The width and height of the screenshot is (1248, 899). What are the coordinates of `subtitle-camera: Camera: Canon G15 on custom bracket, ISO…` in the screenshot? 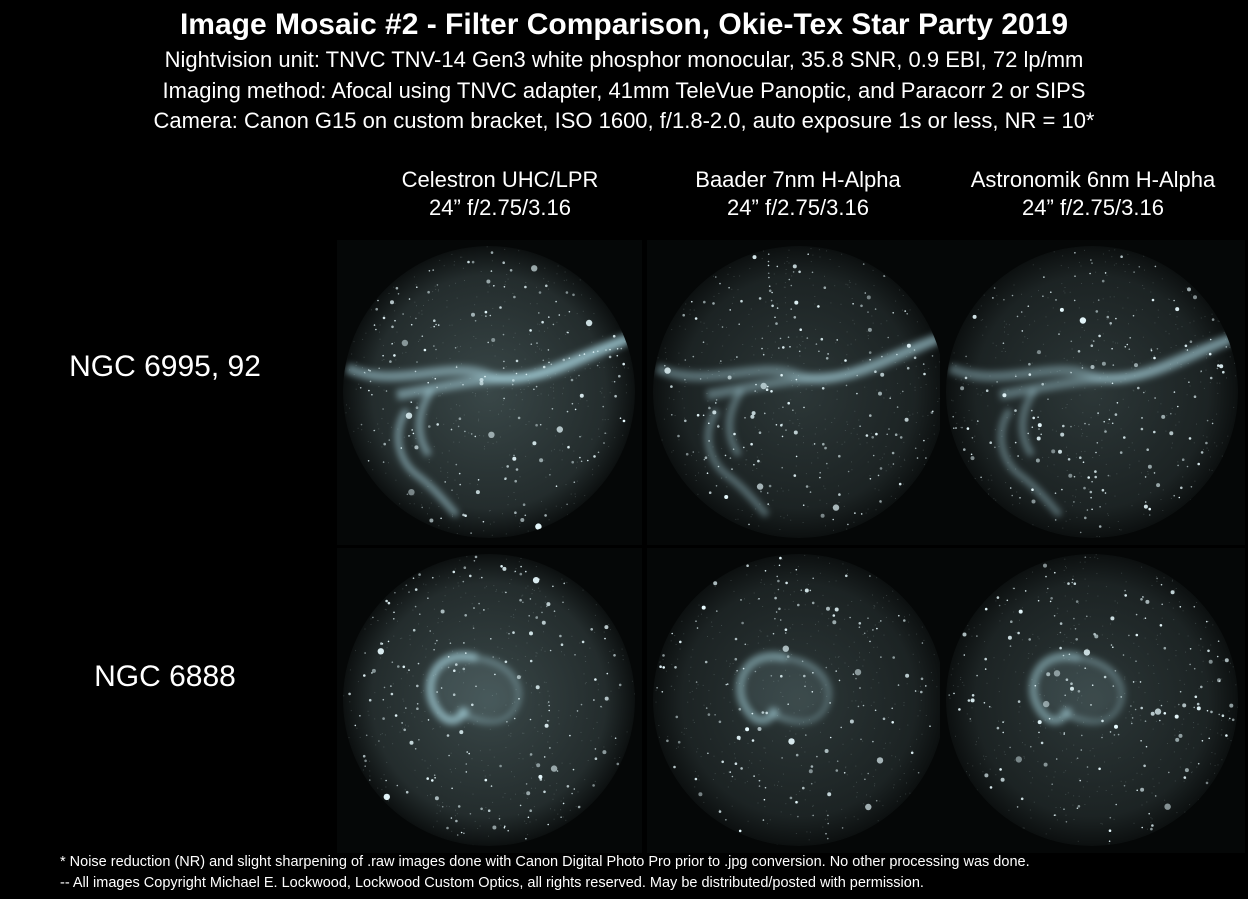 It's located at (624, 120).